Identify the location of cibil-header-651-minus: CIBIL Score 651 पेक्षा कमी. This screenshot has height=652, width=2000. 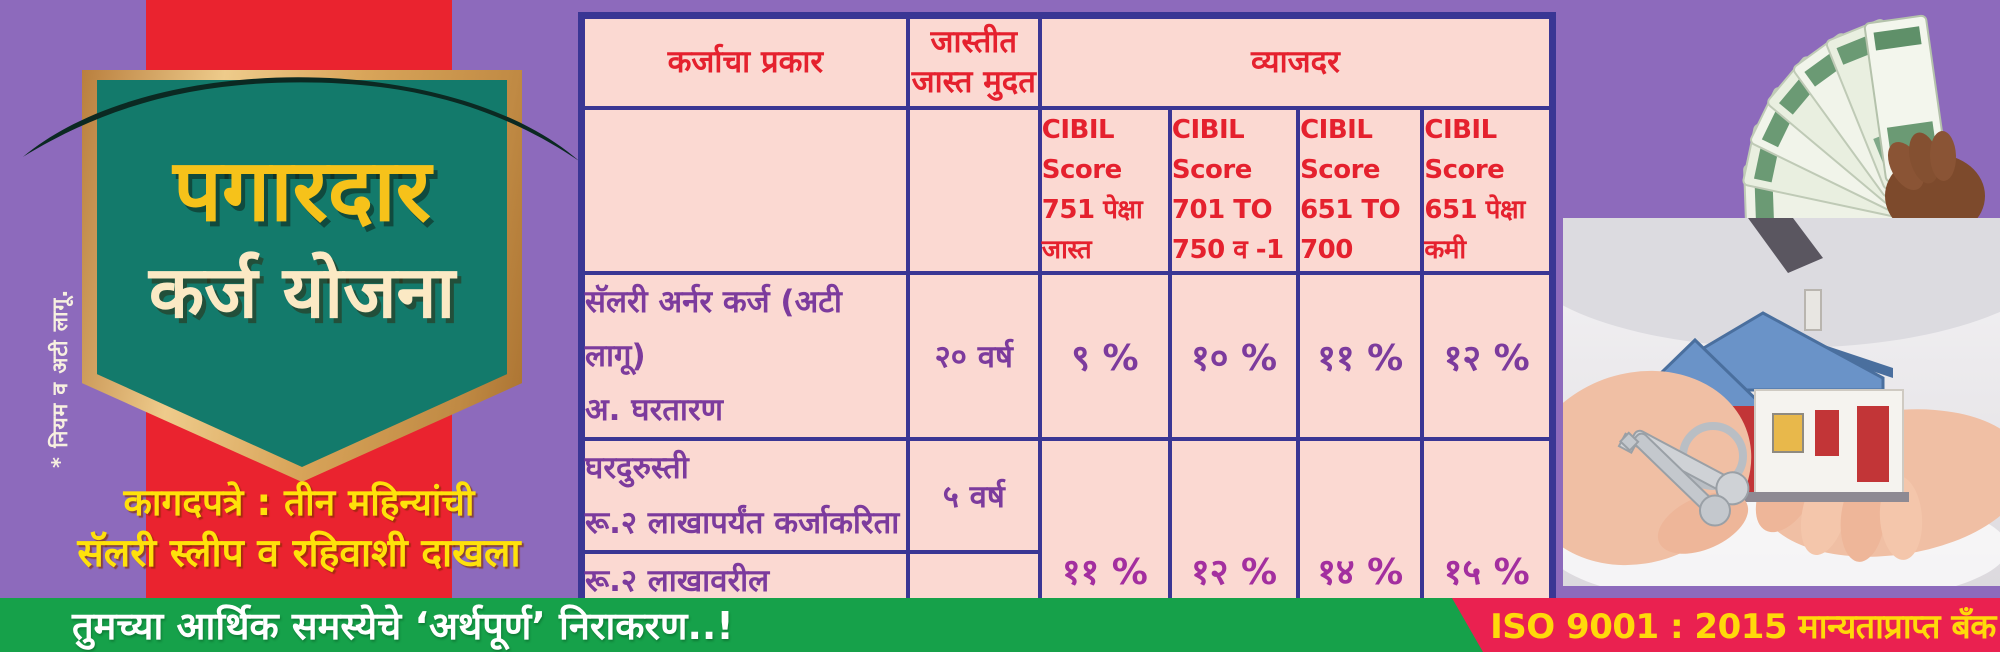
(1487, 190).